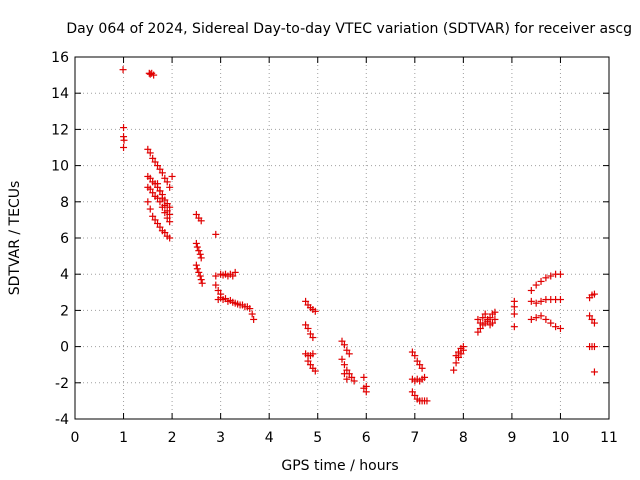 The height and width of the screenshot is (480, 640). Describe the element at coordinates (62, 384) in the screenshot. I see `y-tick-label: -2` at that location.